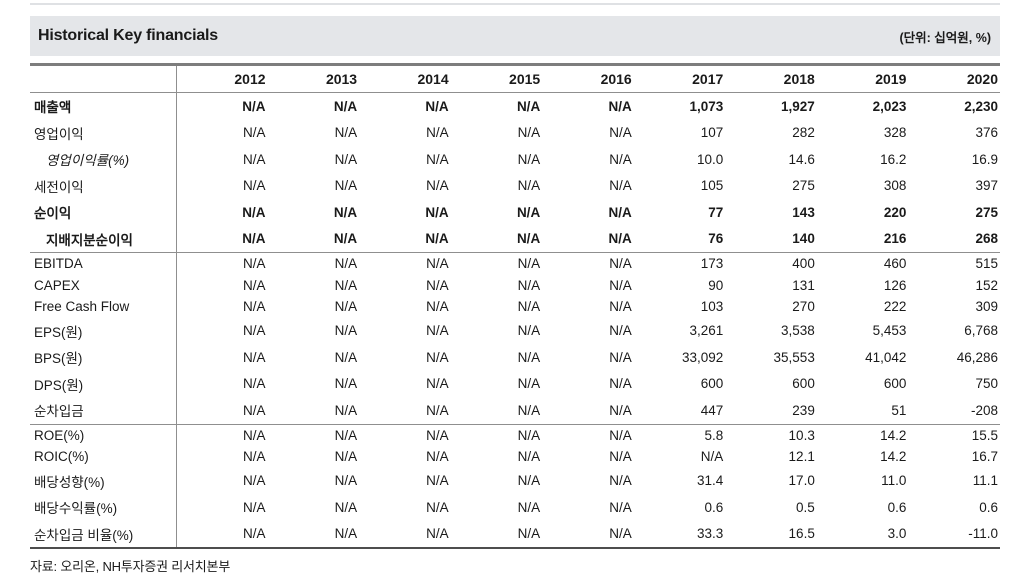 This screenshot has width=1024, height=584. What do you see at coordinates (714, 507) in the screenshot?
I see `cell-value: 0.6` at bounding box center [714, 507].